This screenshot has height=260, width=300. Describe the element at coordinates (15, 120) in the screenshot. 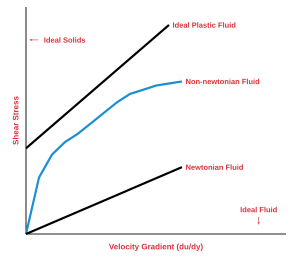

I see `y-axis-title: Shear Stress` at that location.